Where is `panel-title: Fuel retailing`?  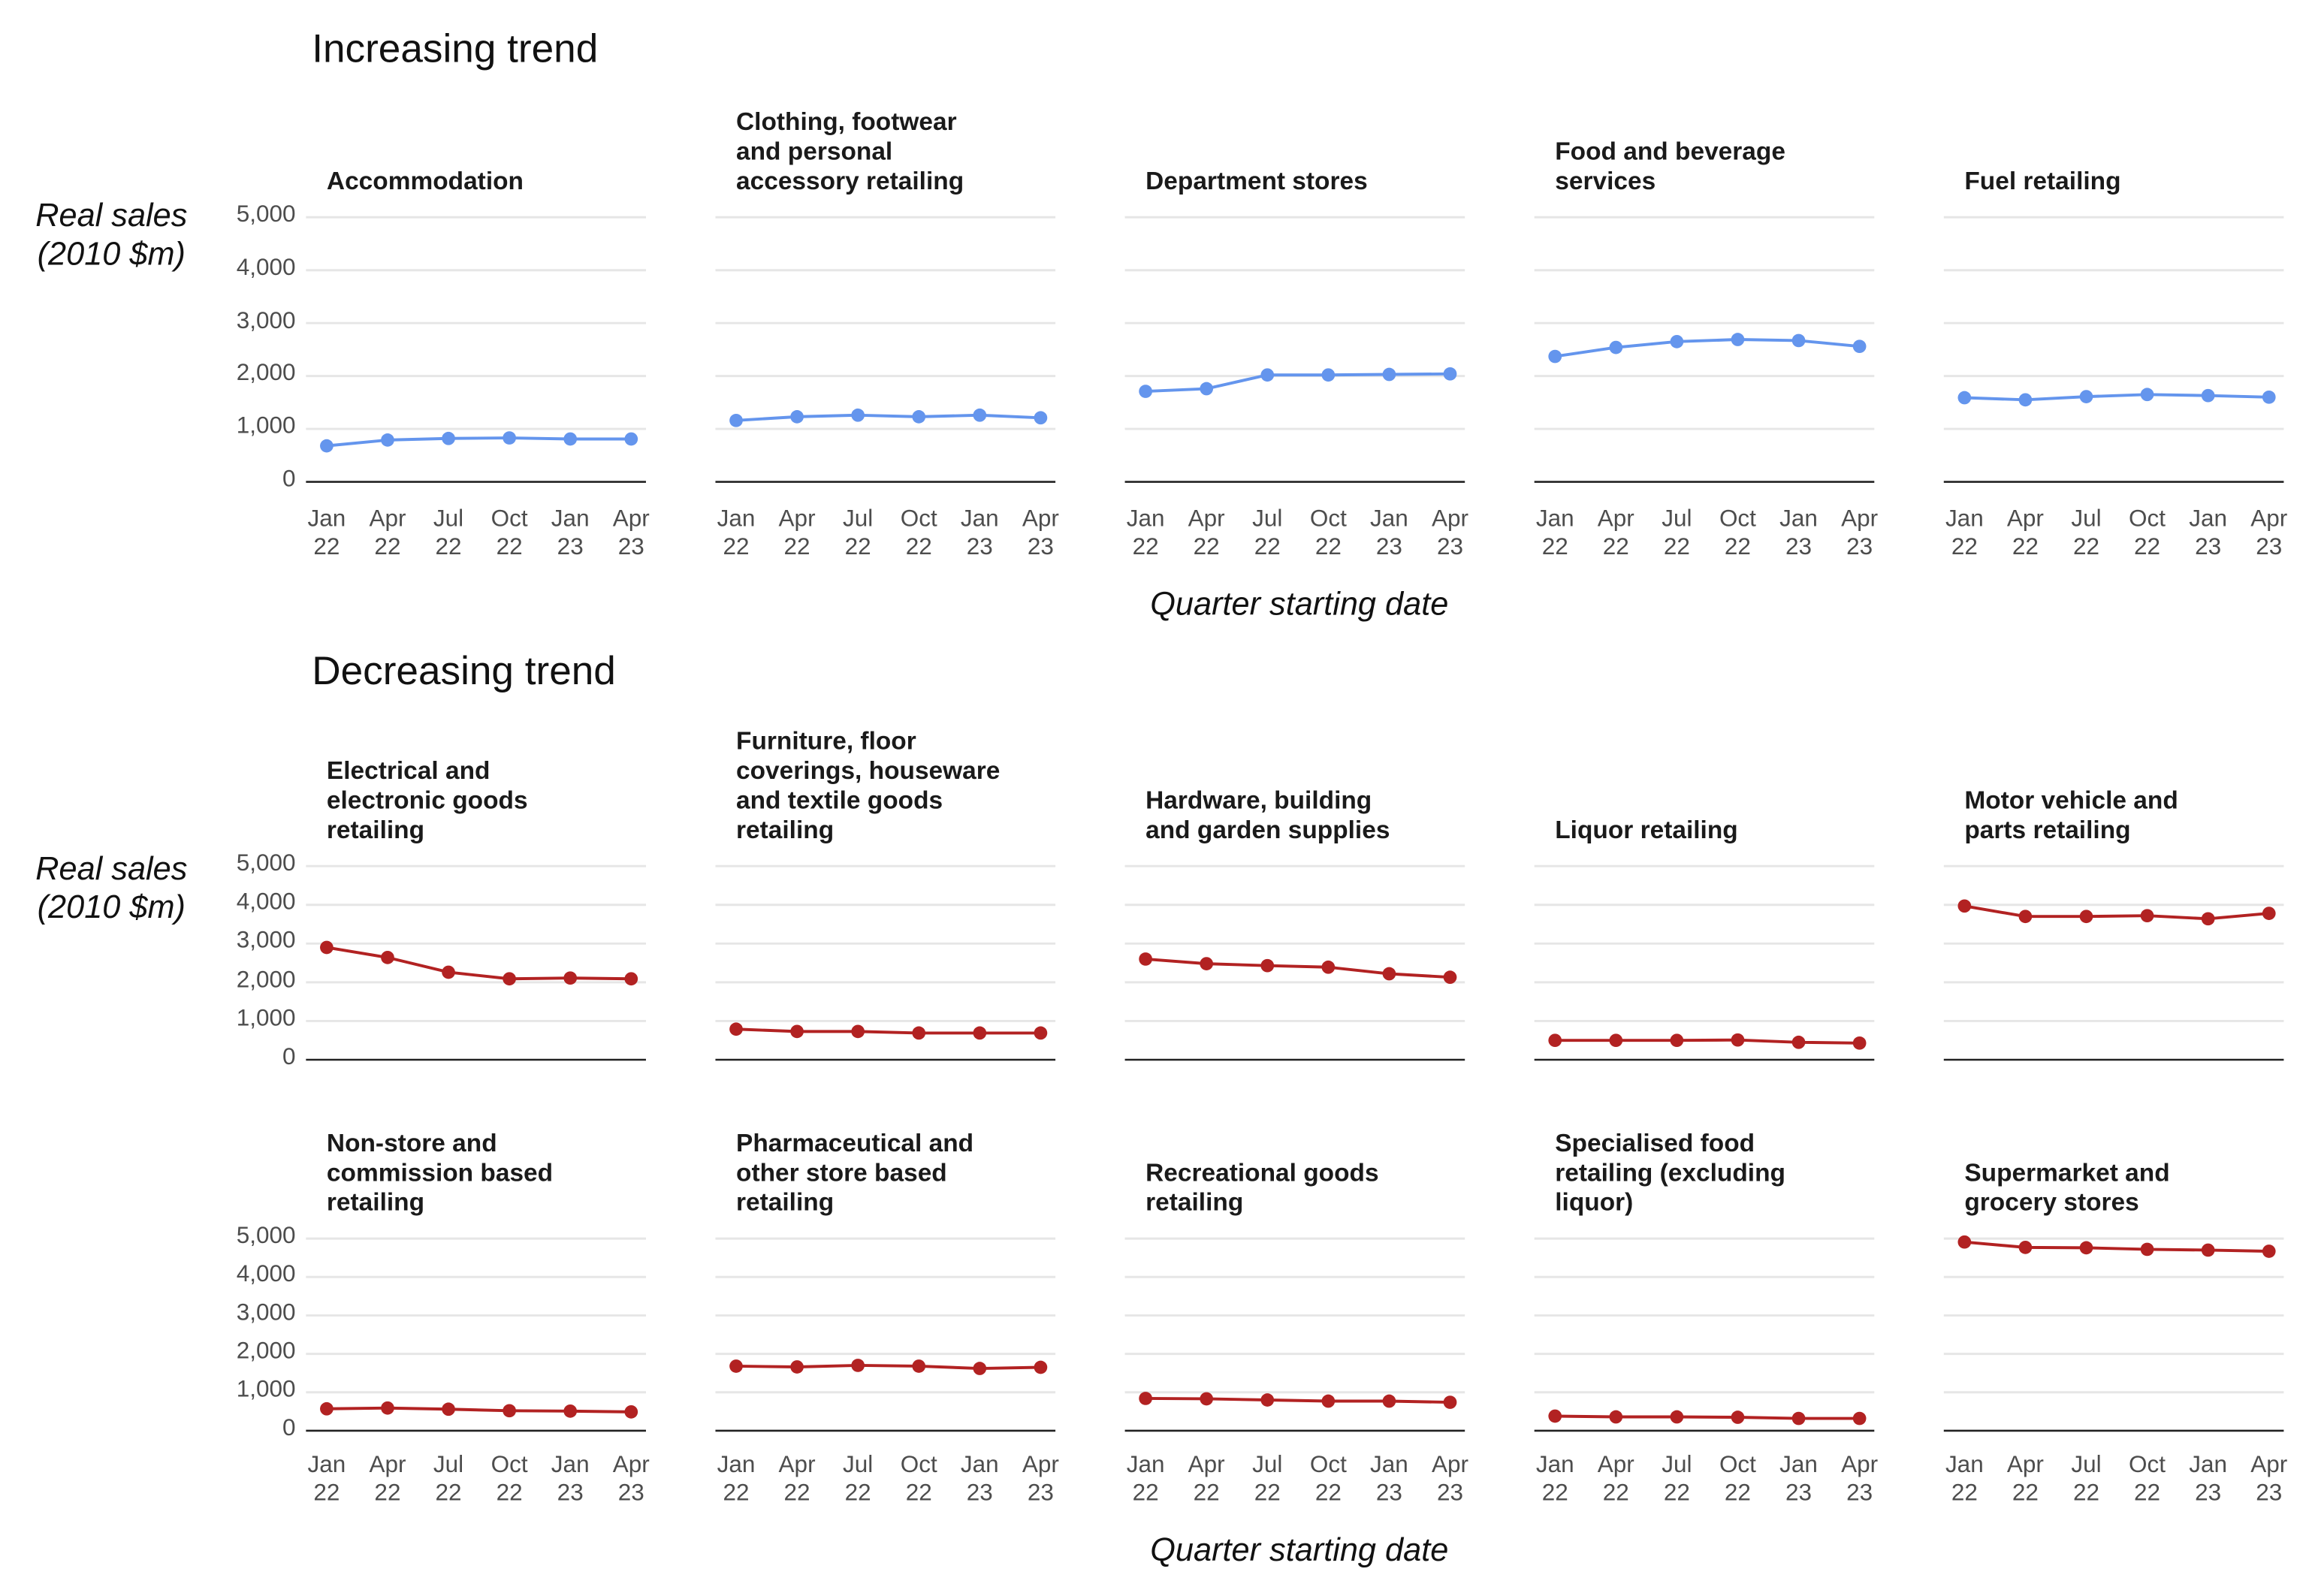
panel-title: Fuel retailing is located at coordinates (2042, 181).